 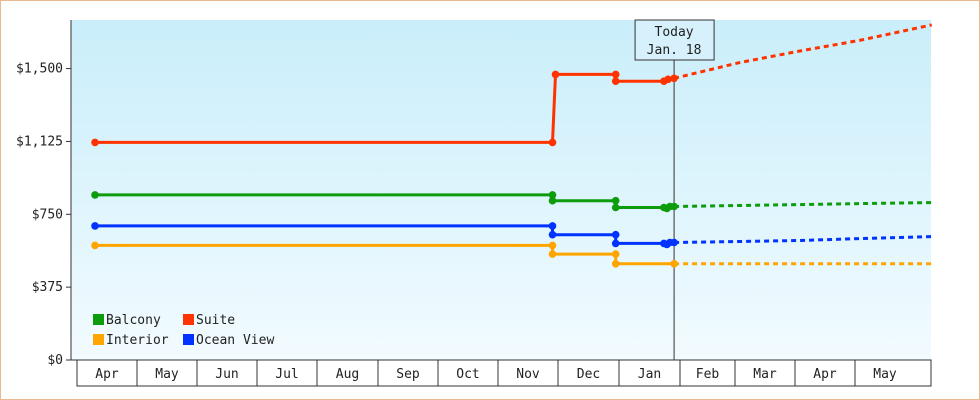 I want to click on today-marker: Today Jan. 18, so click(x=674, y=189).